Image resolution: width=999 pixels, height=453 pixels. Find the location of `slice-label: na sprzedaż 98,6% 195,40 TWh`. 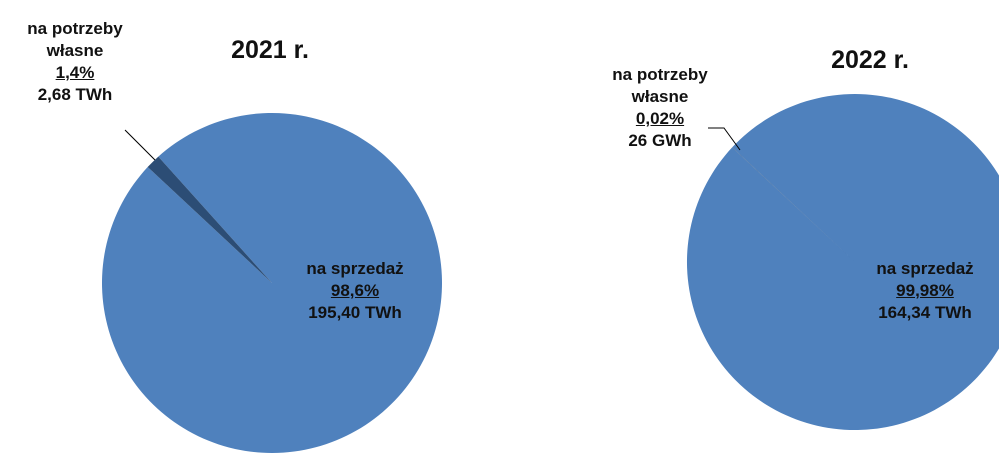

slice-label: na sprzedaż 98,6% 195,40 TWh is located at coordinates (355, 291).